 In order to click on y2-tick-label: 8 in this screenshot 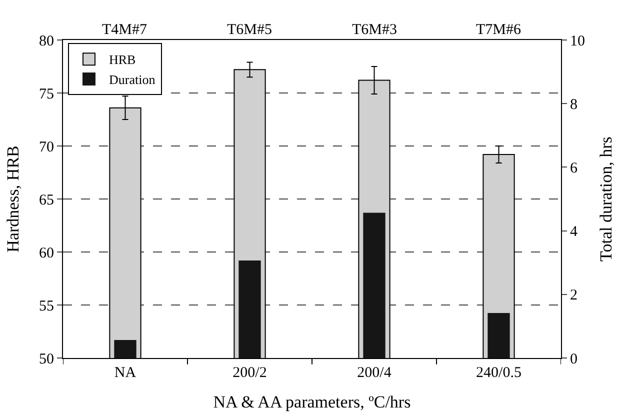, I will do `click(574, 104)`.